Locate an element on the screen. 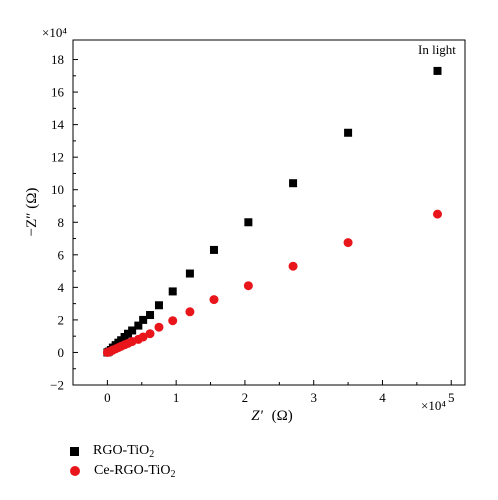 Image resolution: width=498 pixels, height=500 pixels. y-tick-label: 10 is located at coordinates (57, 189).